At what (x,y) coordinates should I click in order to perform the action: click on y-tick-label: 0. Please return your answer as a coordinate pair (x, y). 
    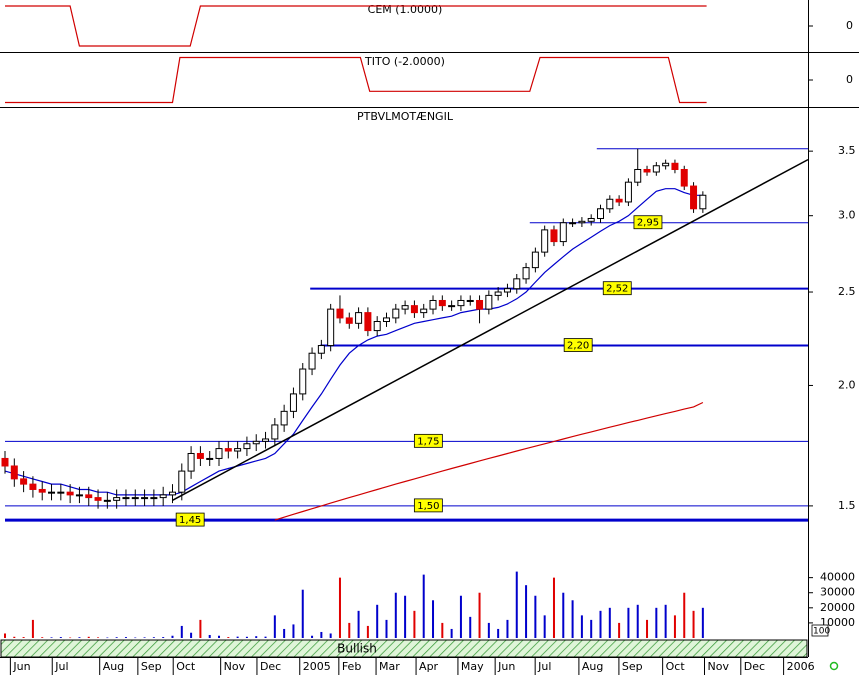
    Looking at the image, I should click on (849, 25).